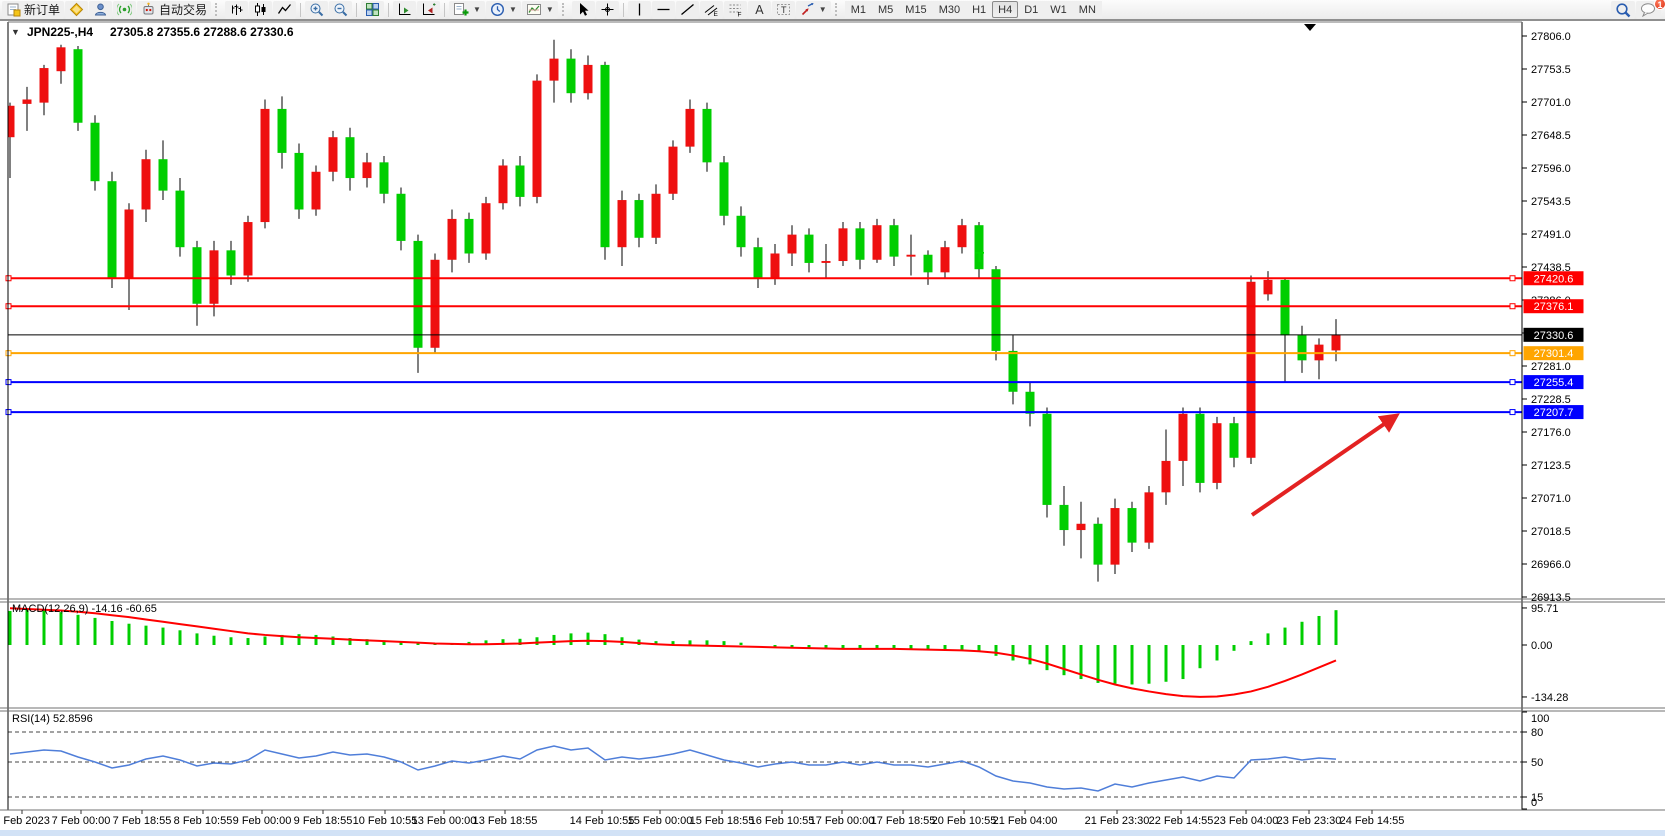 The height and width of the screenshot is (836, 1665). I want to click on price-level-badge-text: 27301.4, so click(1554, 354).